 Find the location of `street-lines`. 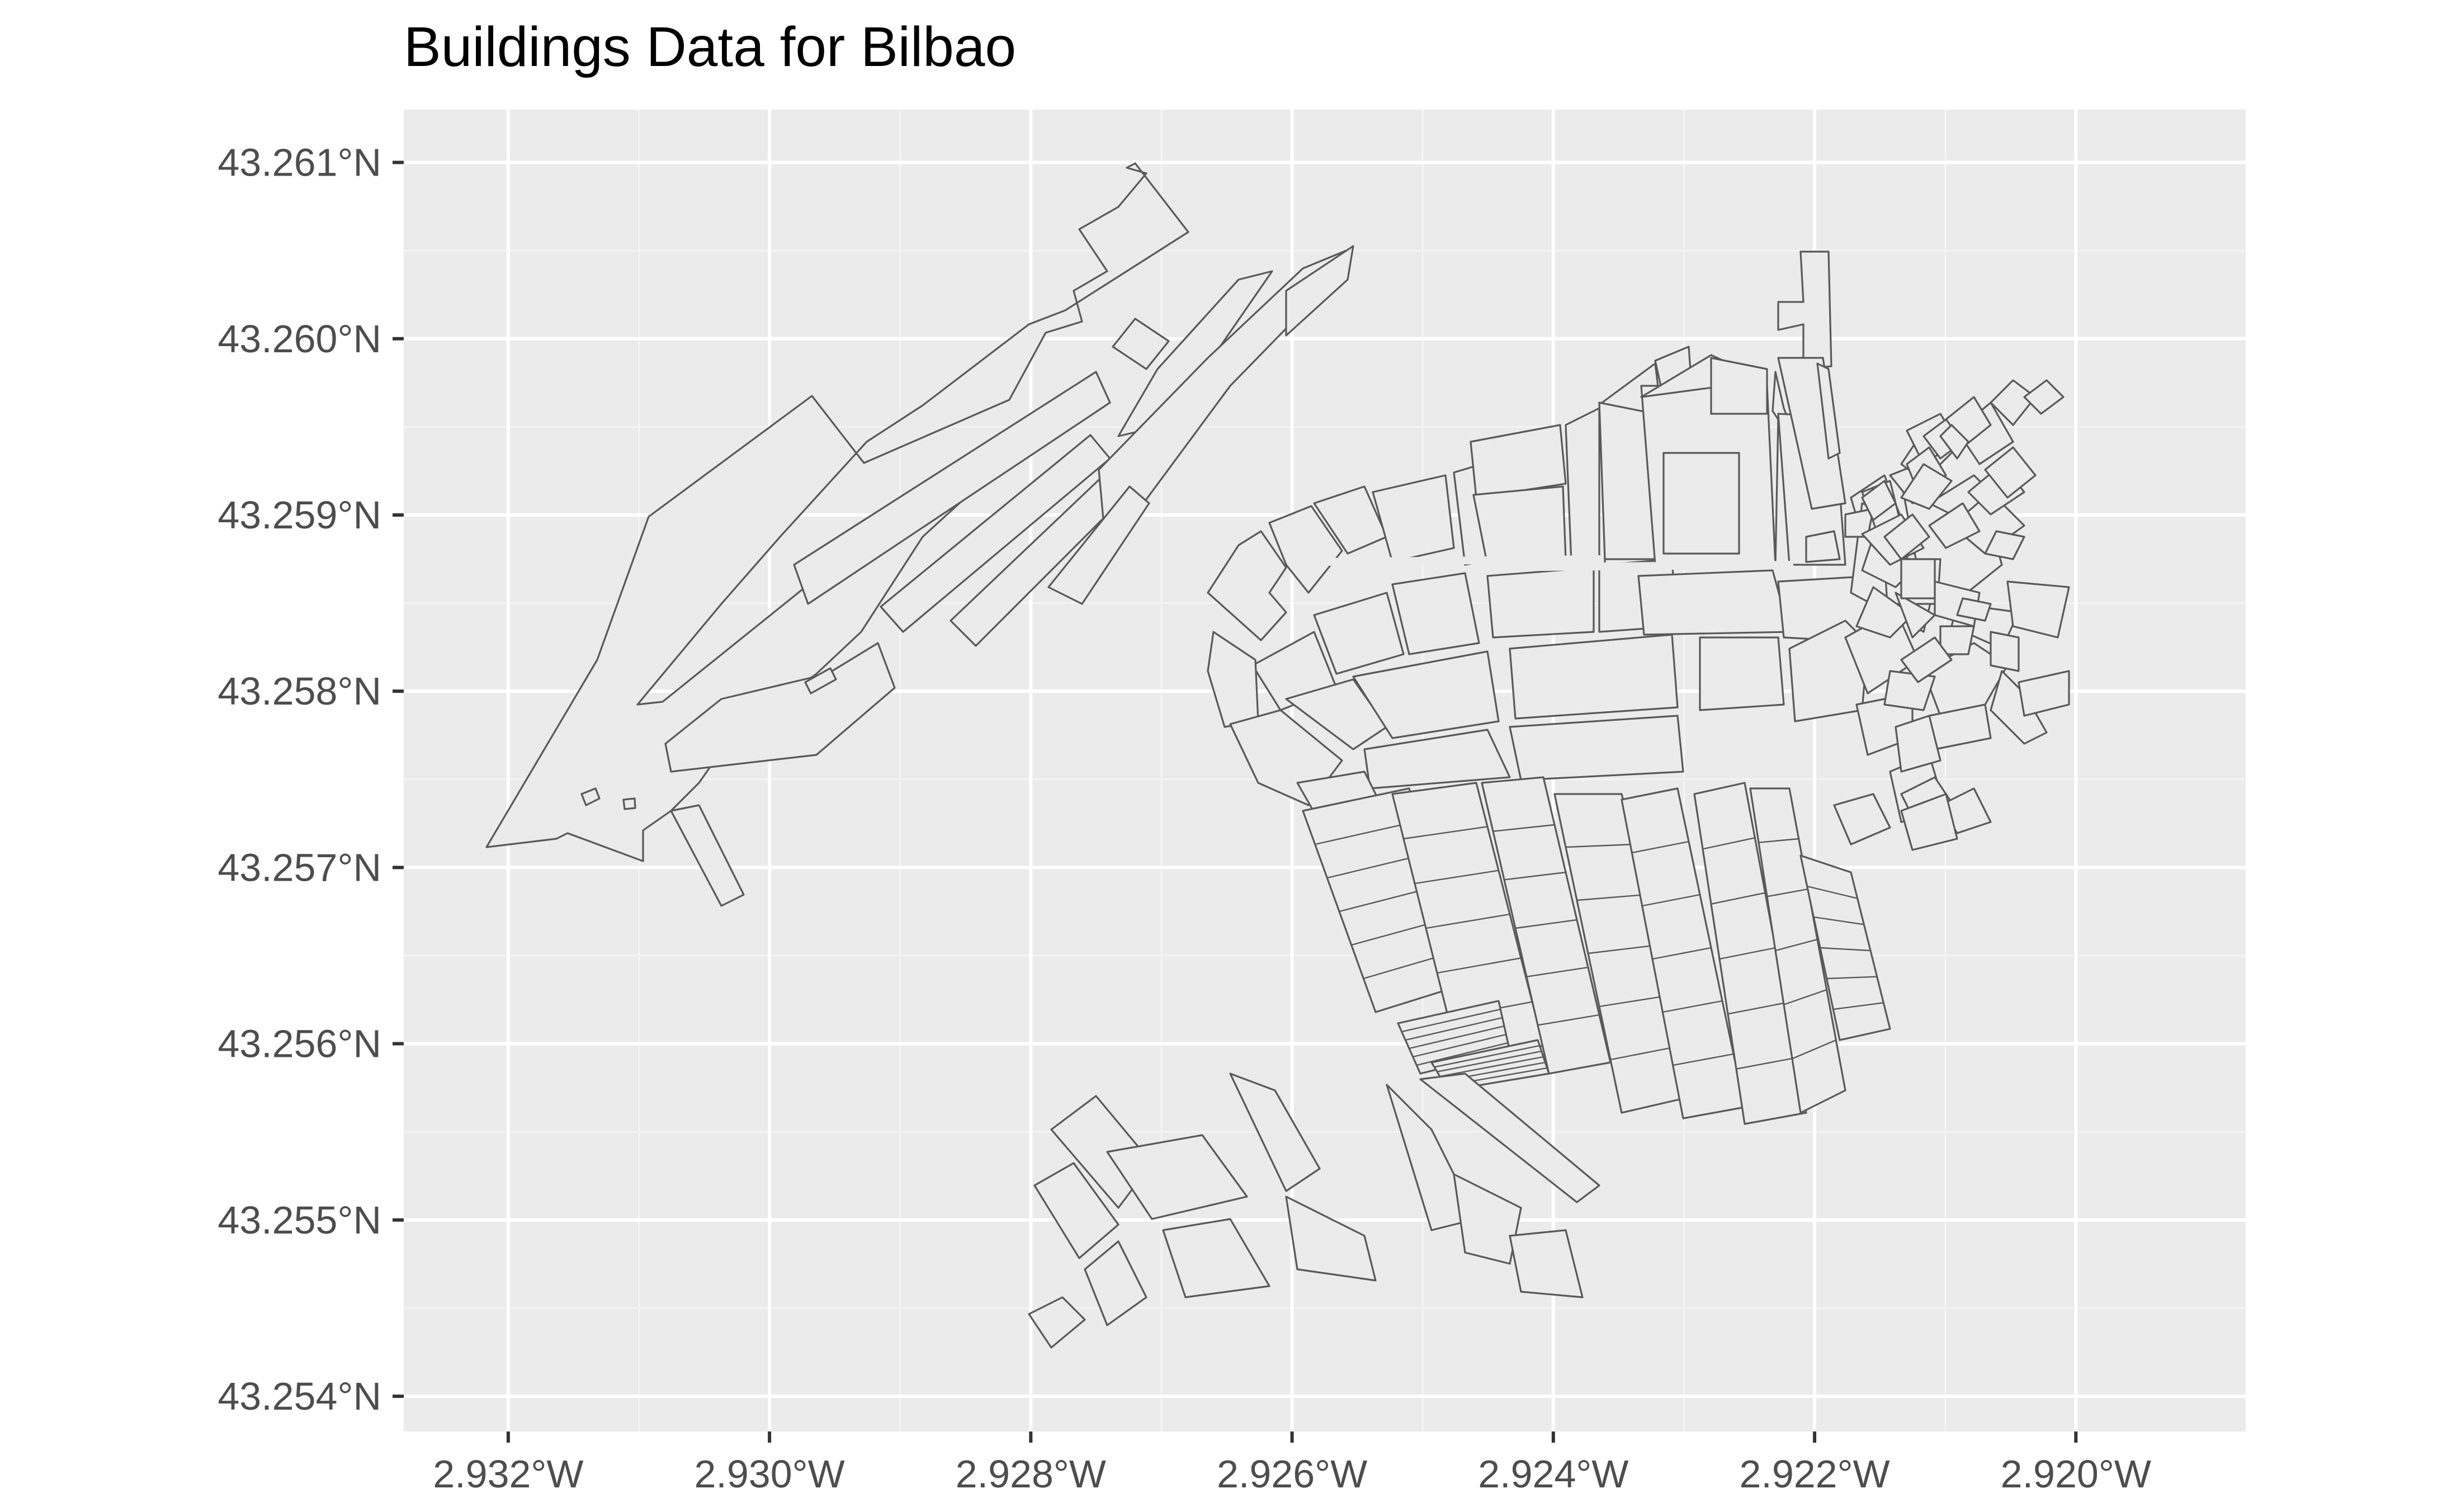

street-lines is located at coordinates (1551, 563).